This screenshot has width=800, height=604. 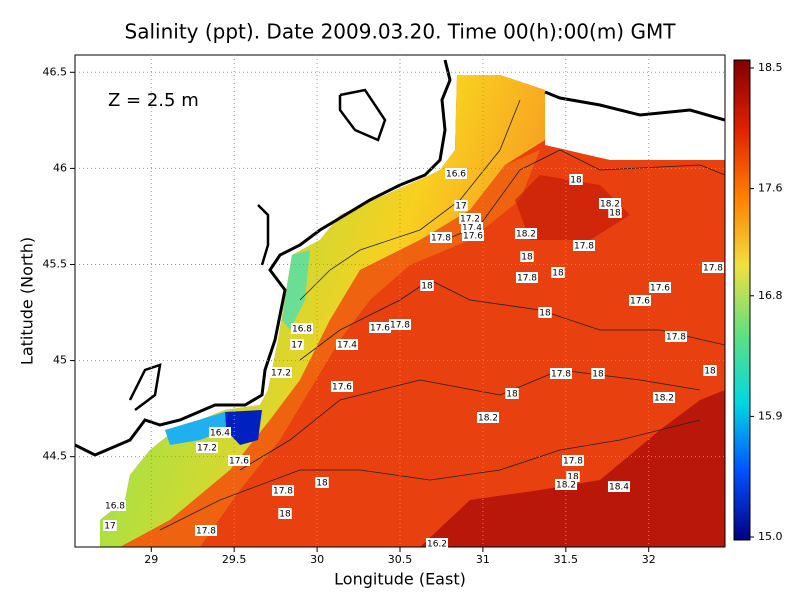 What do you see at coordinates (770, 67) in the screenshot?
I see `colorbar-tick-label: 18.5` at bounding box center [770, 67].